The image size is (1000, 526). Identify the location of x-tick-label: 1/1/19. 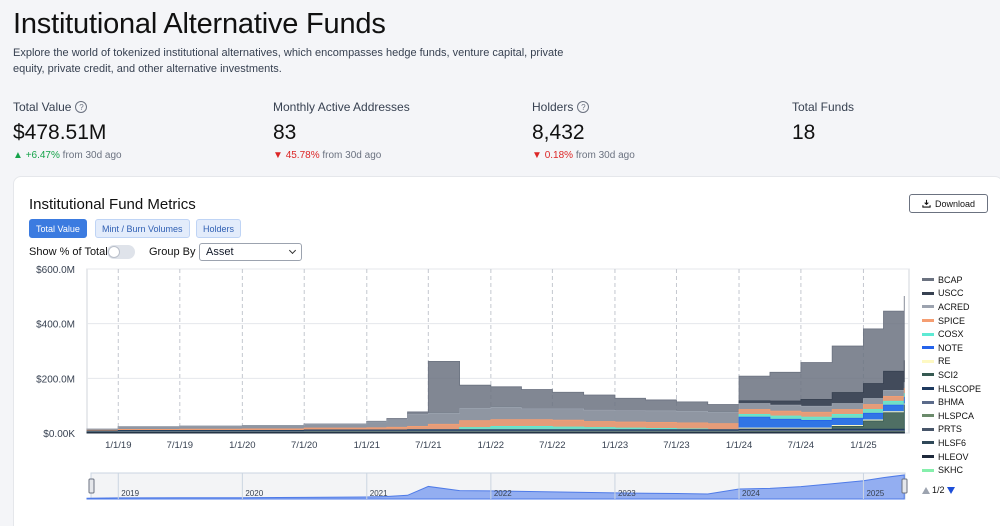
(118, 445).